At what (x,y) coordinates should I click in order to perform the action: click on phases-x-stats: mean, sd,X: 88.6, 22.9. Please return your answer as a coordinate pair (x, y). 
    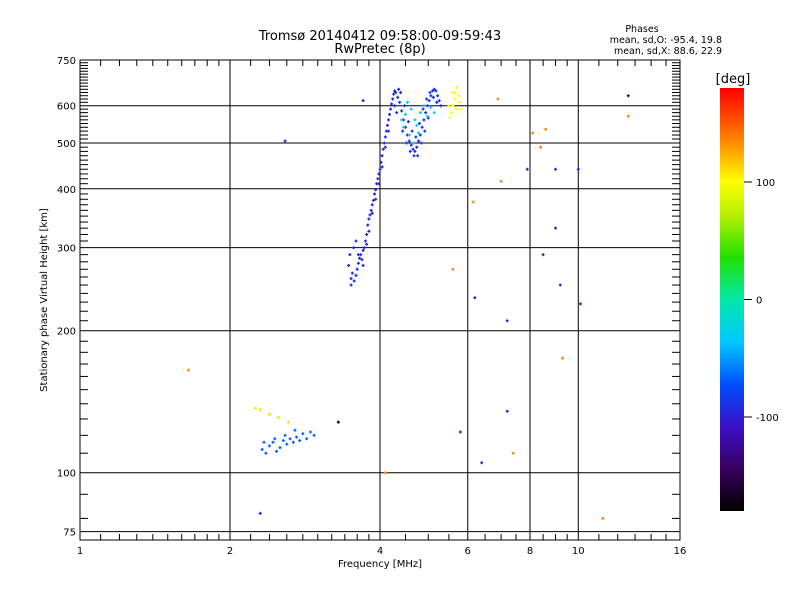
    Looking at the image, I should click on (668, 51).